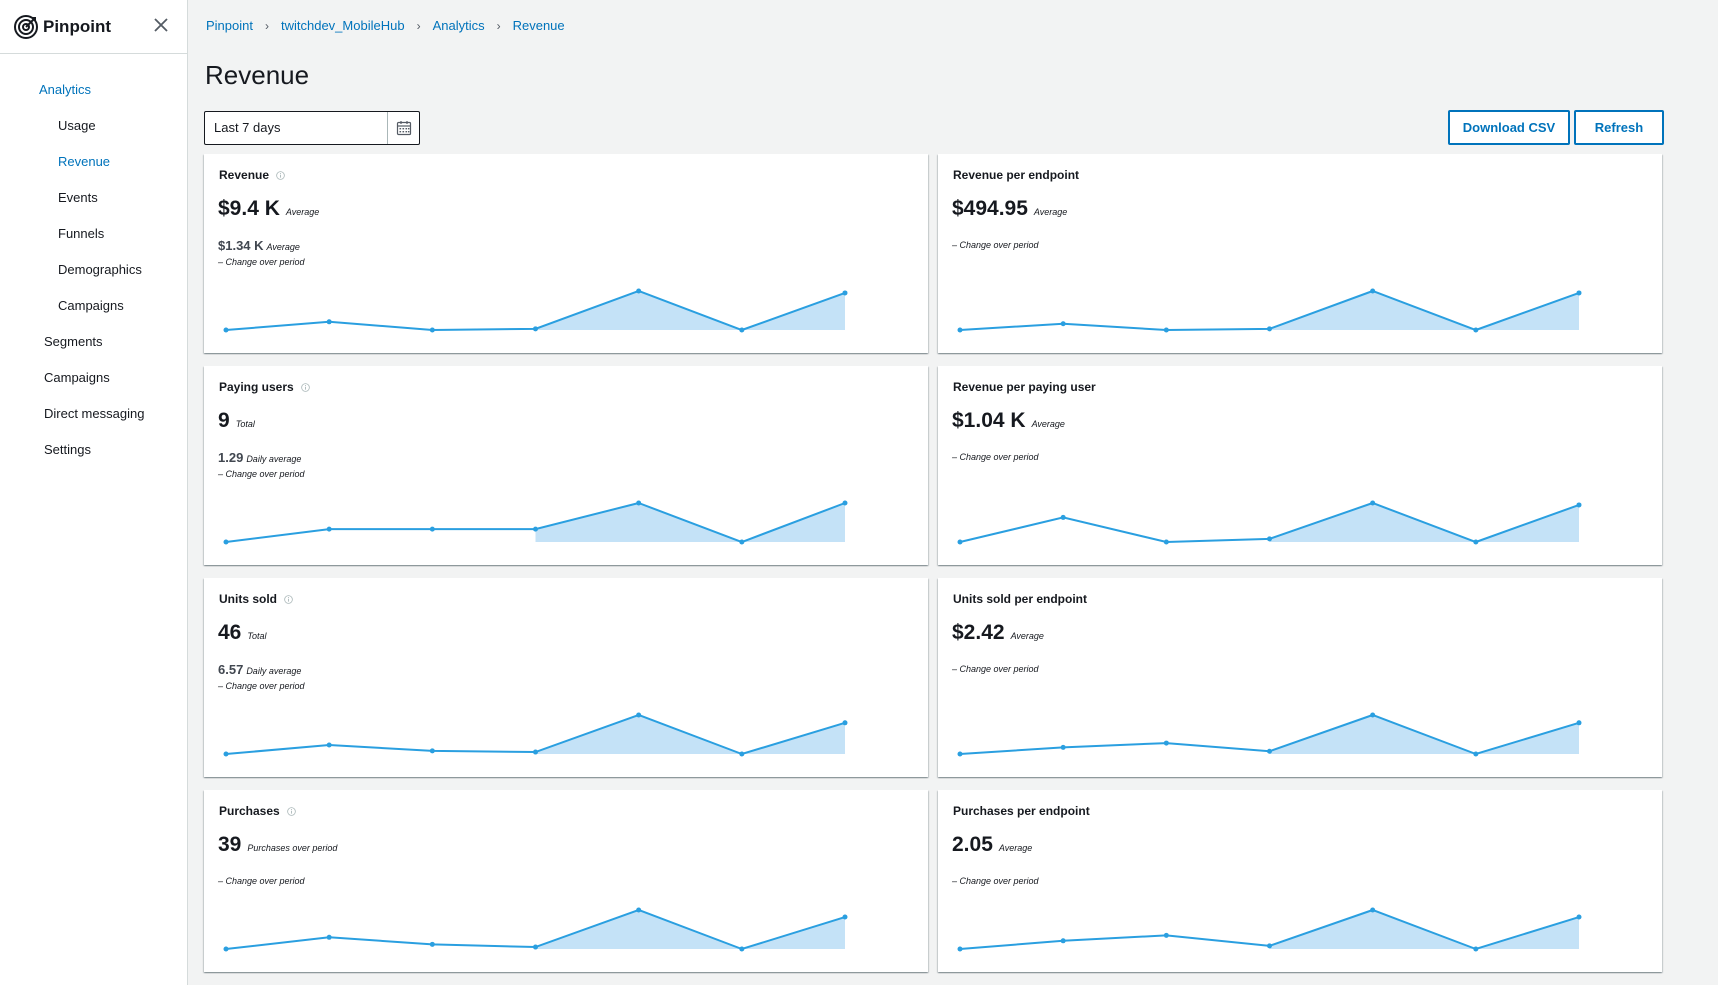 The height and width of the screenshot is (985, 1718). Describe the element at coordinates (77, 377) in the screenshot. I see `sidebar-item-campaigns: Campaigns` at that location.